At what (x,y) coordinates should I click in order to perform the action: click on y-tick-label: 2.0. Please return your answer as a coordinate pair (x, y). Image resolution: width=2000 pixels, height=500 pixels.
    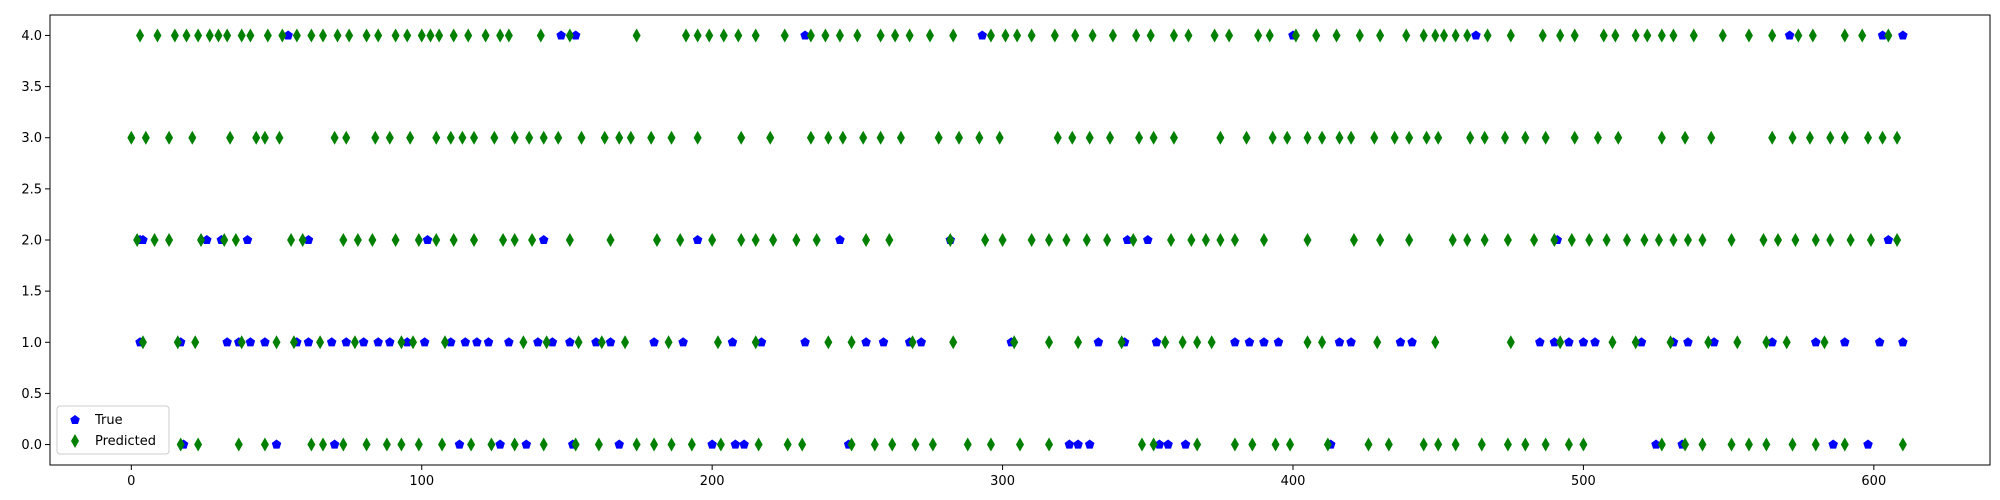
    Looking at the image, I should click on (31, 241).